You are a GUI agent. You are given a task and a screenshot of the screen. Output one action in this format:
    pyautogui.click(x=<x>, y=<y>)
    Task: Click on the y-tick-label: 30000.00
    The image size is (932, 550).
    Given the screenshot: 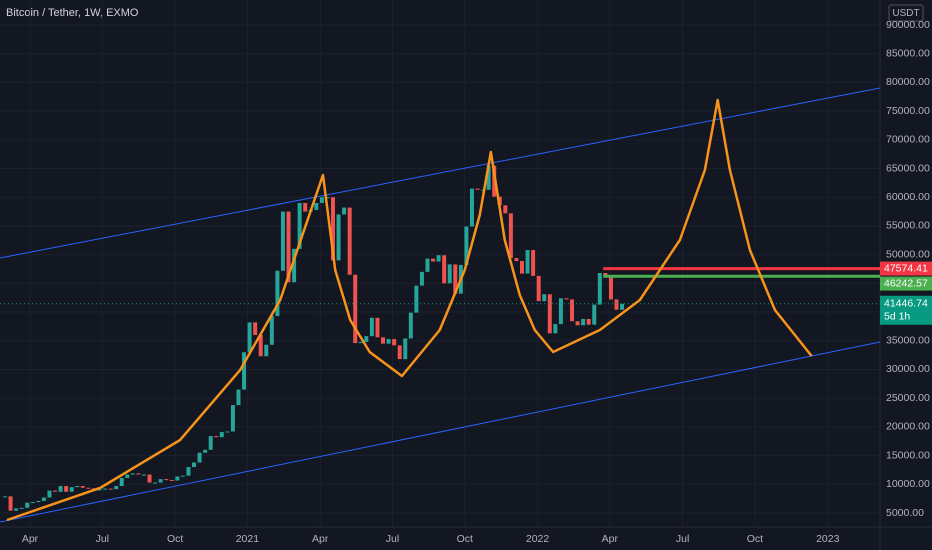 What is the action you would take?
    pyautogui.click(x=908, y=369)
    